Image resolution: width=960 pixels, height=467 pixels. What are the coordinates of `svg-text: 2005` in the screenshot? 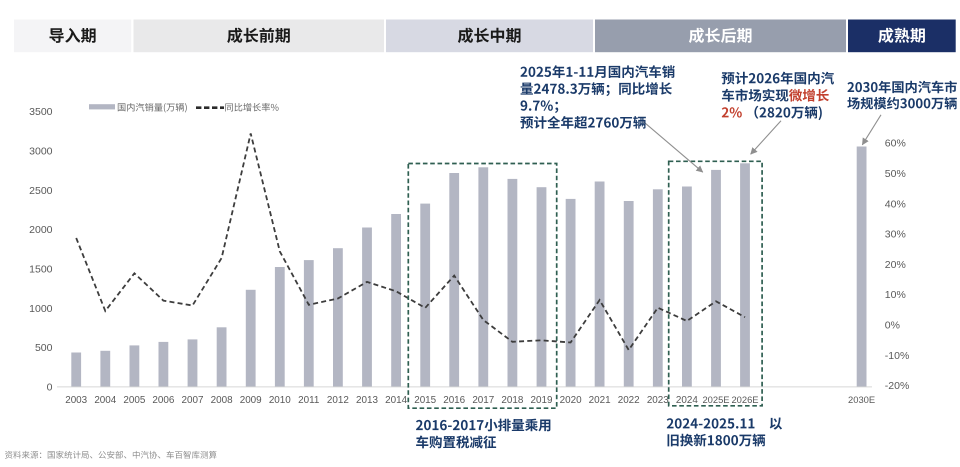 It's located at (134, 400).